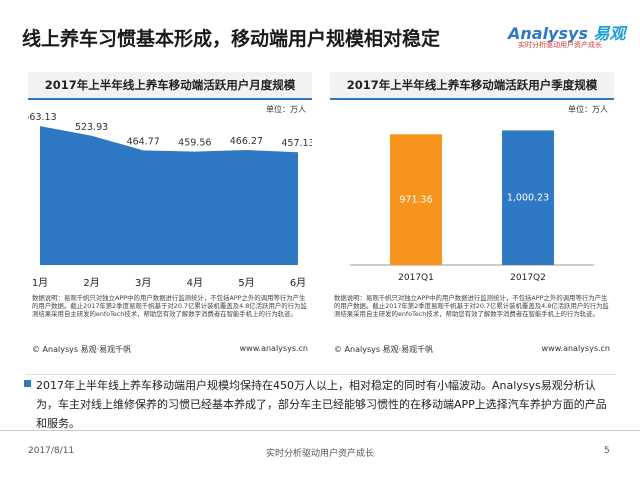 The image size is (640, 480). I want to click on value-label: 466.27, so click(246, 141).